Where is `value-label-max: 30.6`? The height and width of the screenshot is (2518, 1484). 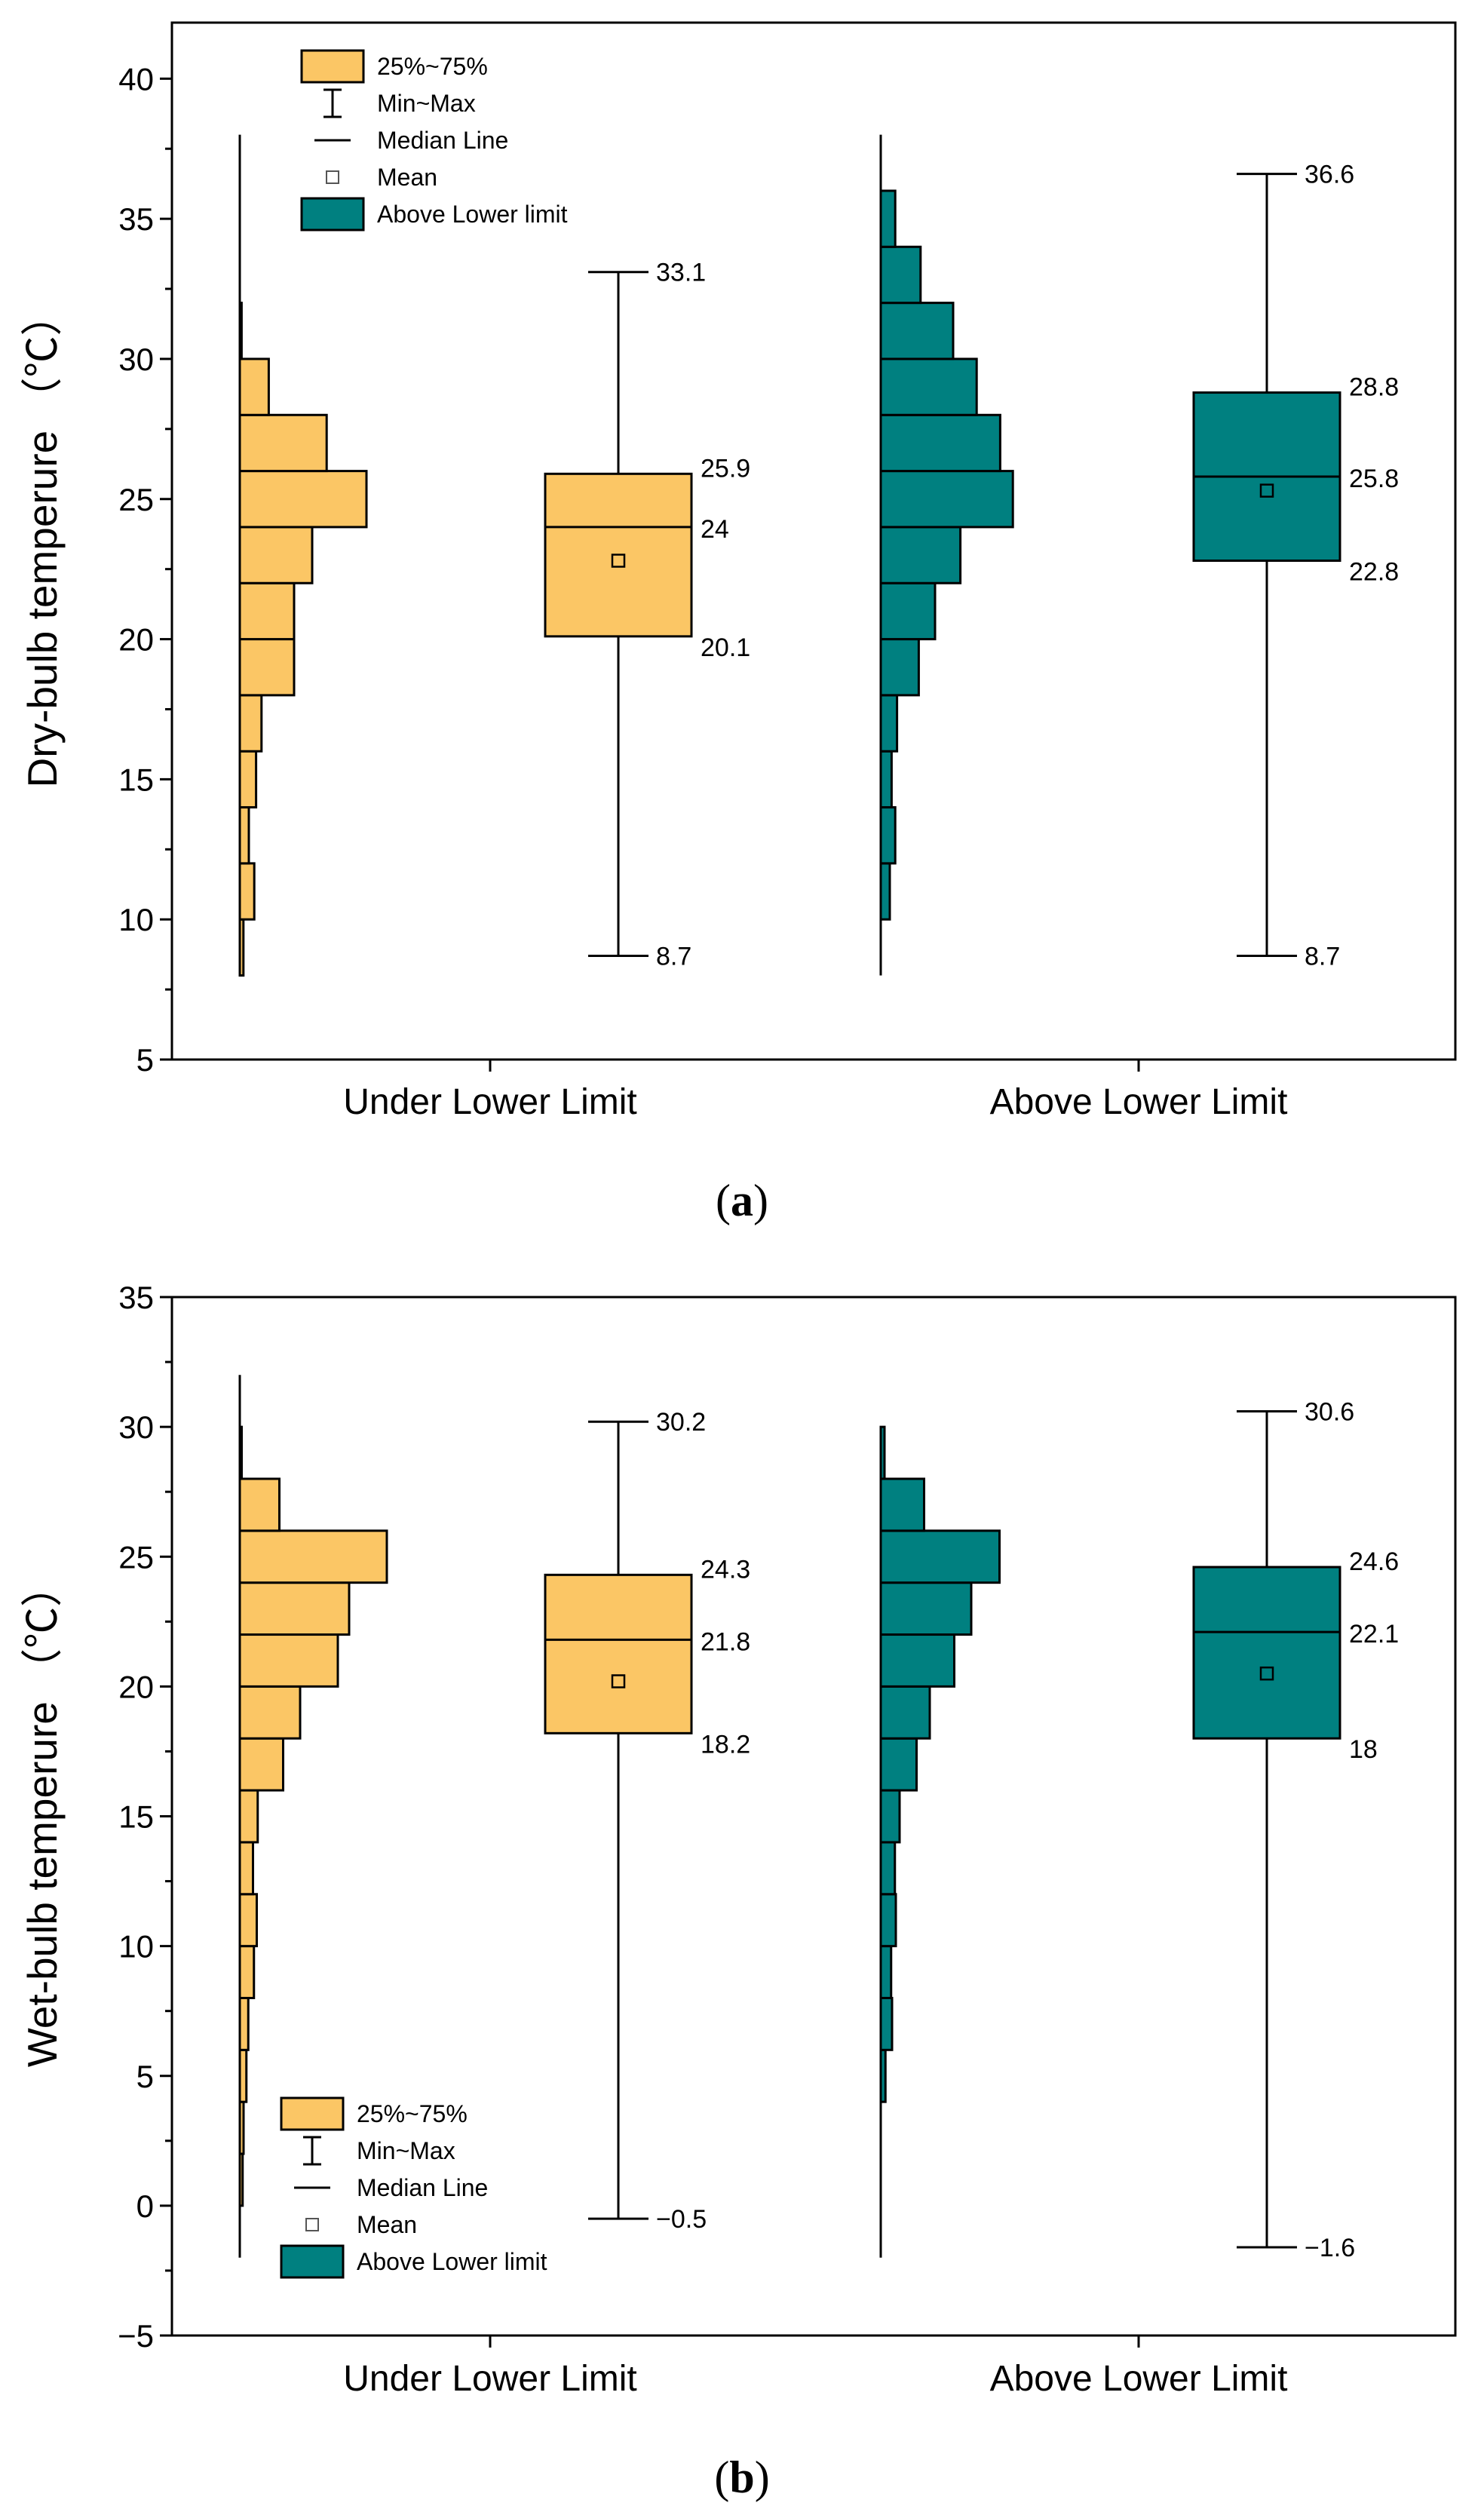 value-label-max: 30.6 is located at coordinates (1329, 1411).